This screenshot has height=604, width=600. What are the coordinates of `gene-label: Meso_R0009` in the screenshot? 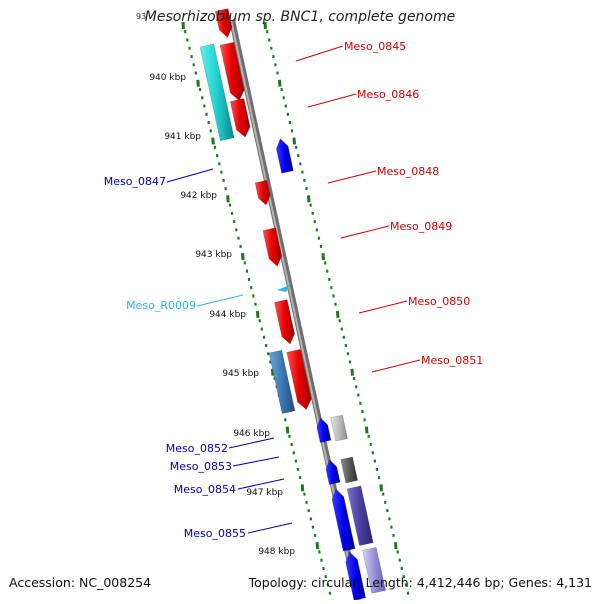 It's located at (161, 305).